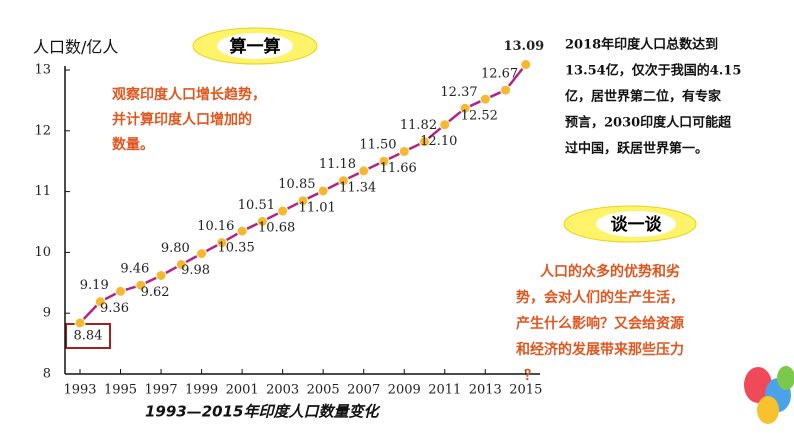 The height and width of the screenshot is (447, 794). I want to click on data-label: 10.68, so click(276, 228).